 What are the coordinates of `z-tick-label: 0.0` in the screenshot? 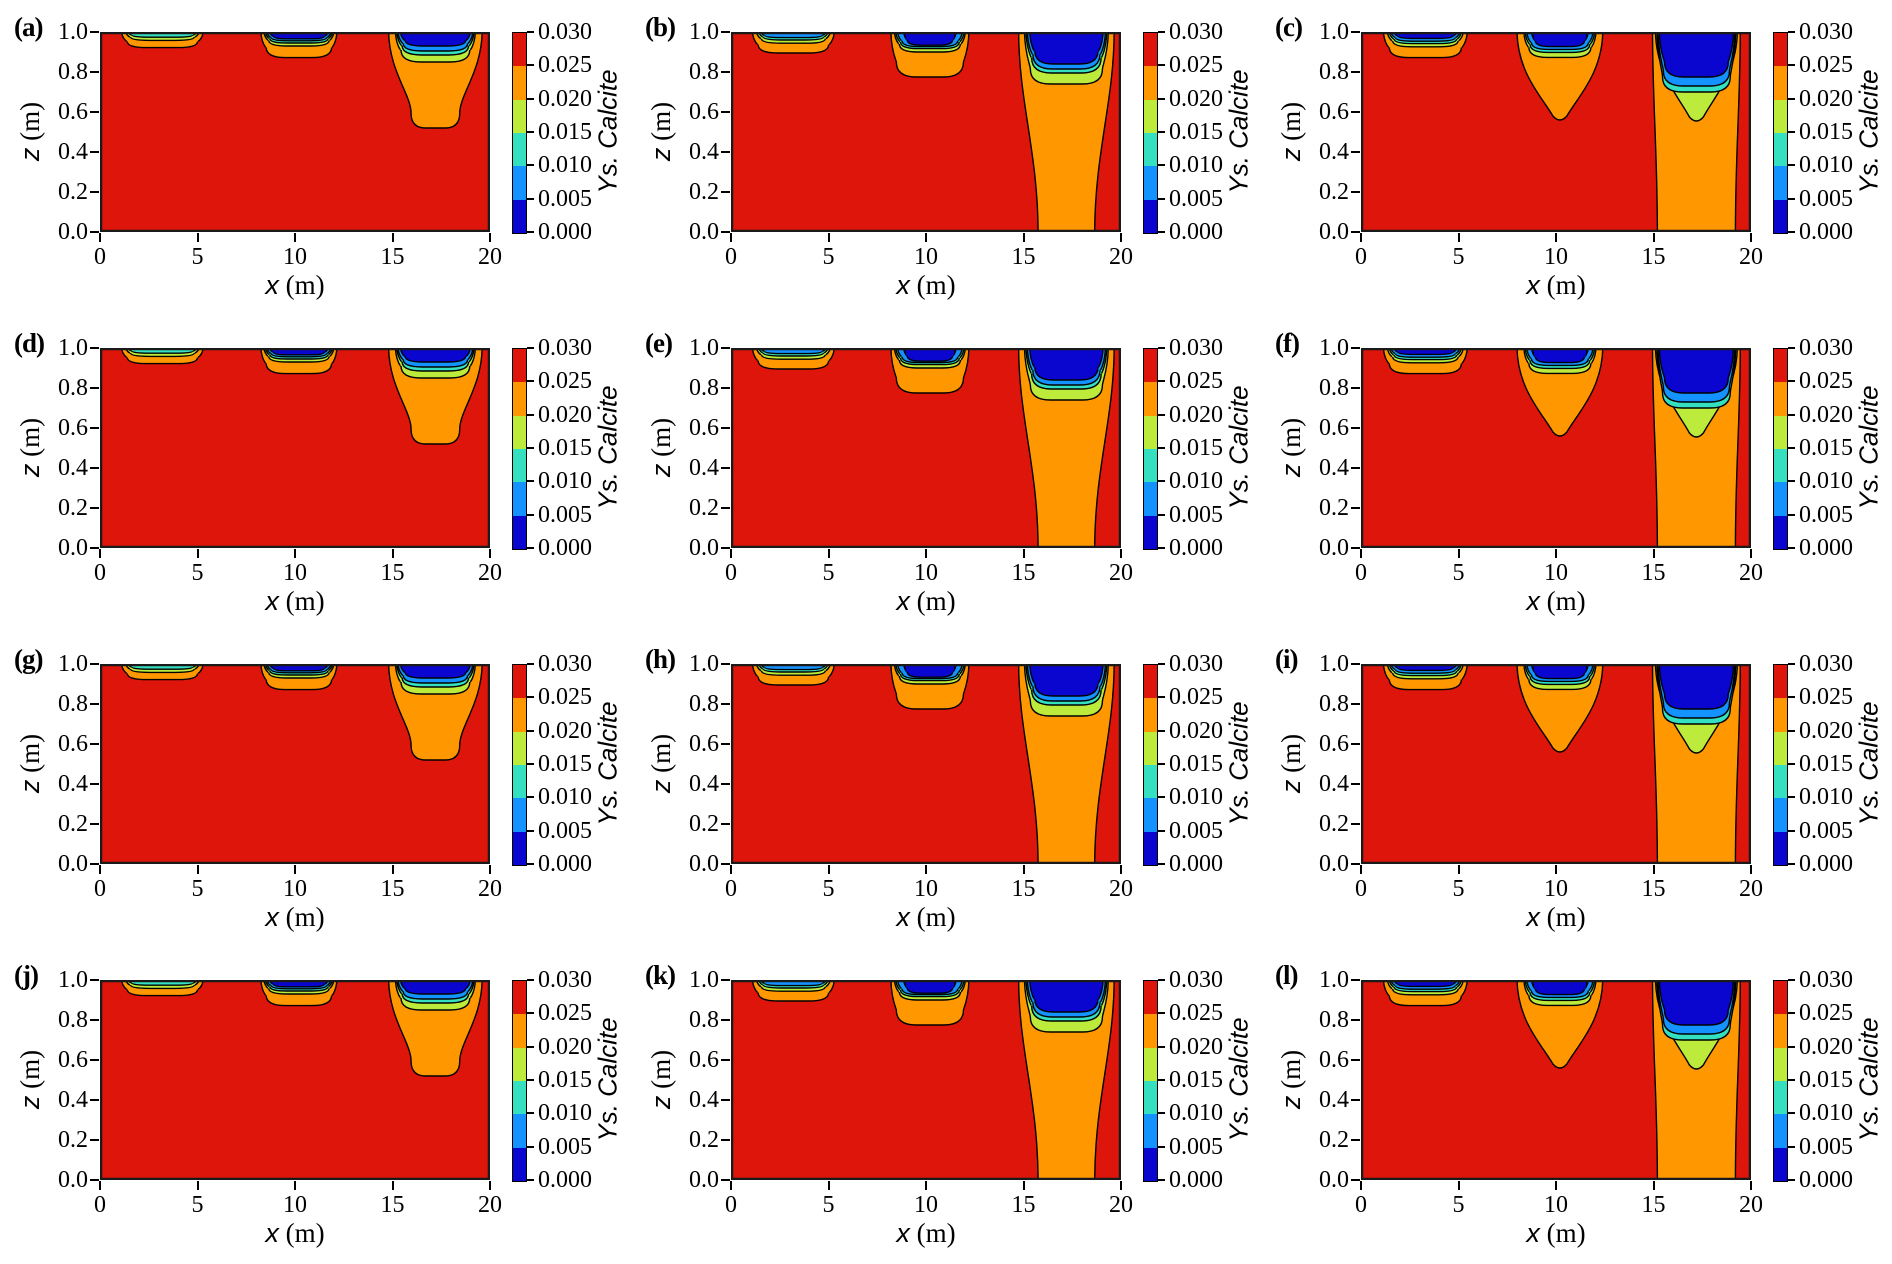 It's located at (704, 548).